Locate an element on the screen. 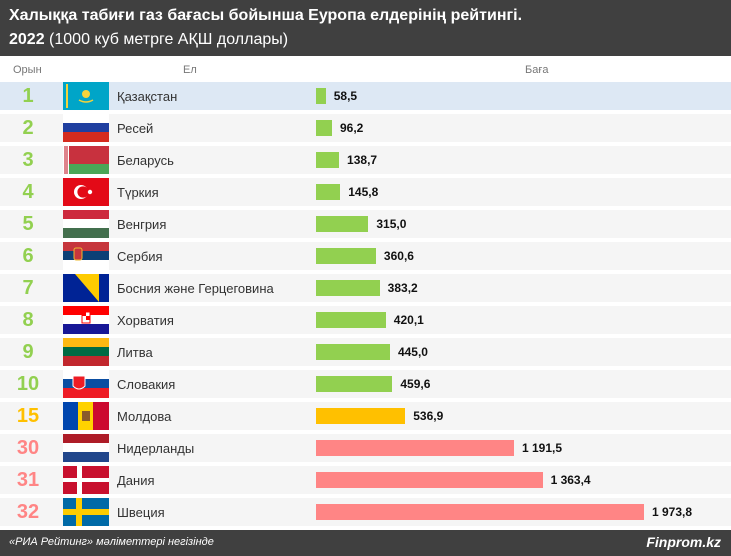  rank: 31 is located at coordinates (28, 480).